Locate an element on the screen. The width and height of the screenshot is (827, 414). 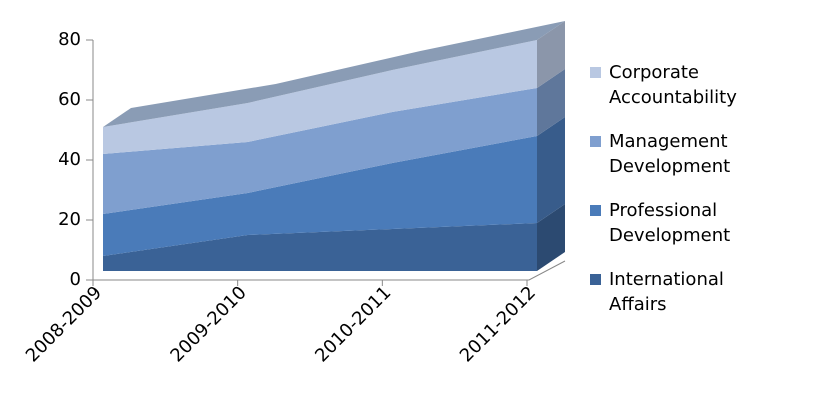
x-tick-label: 2008-2009 is located at coordinates (64, 324).